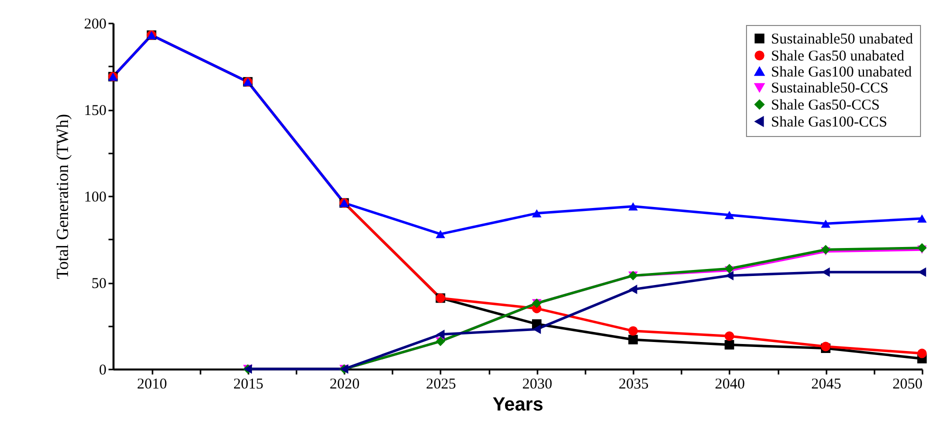  Describe the element at coordinates (99, 284) in the screenshot. I see `y-tick-label: 50` at that location.